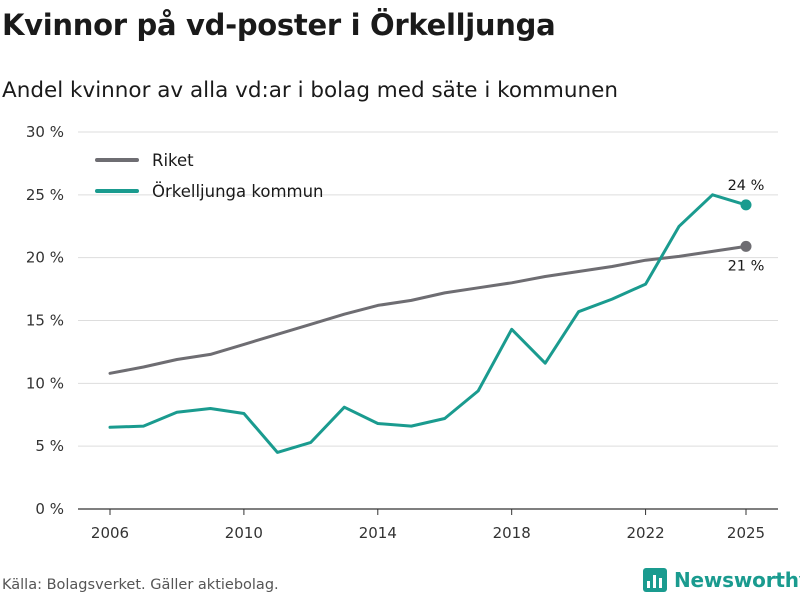 The width and height of the screenshot is (800, 600). Describe the element at coordinates (746, 186) in the screenshot. I see `data-label: 24 %` at that location.